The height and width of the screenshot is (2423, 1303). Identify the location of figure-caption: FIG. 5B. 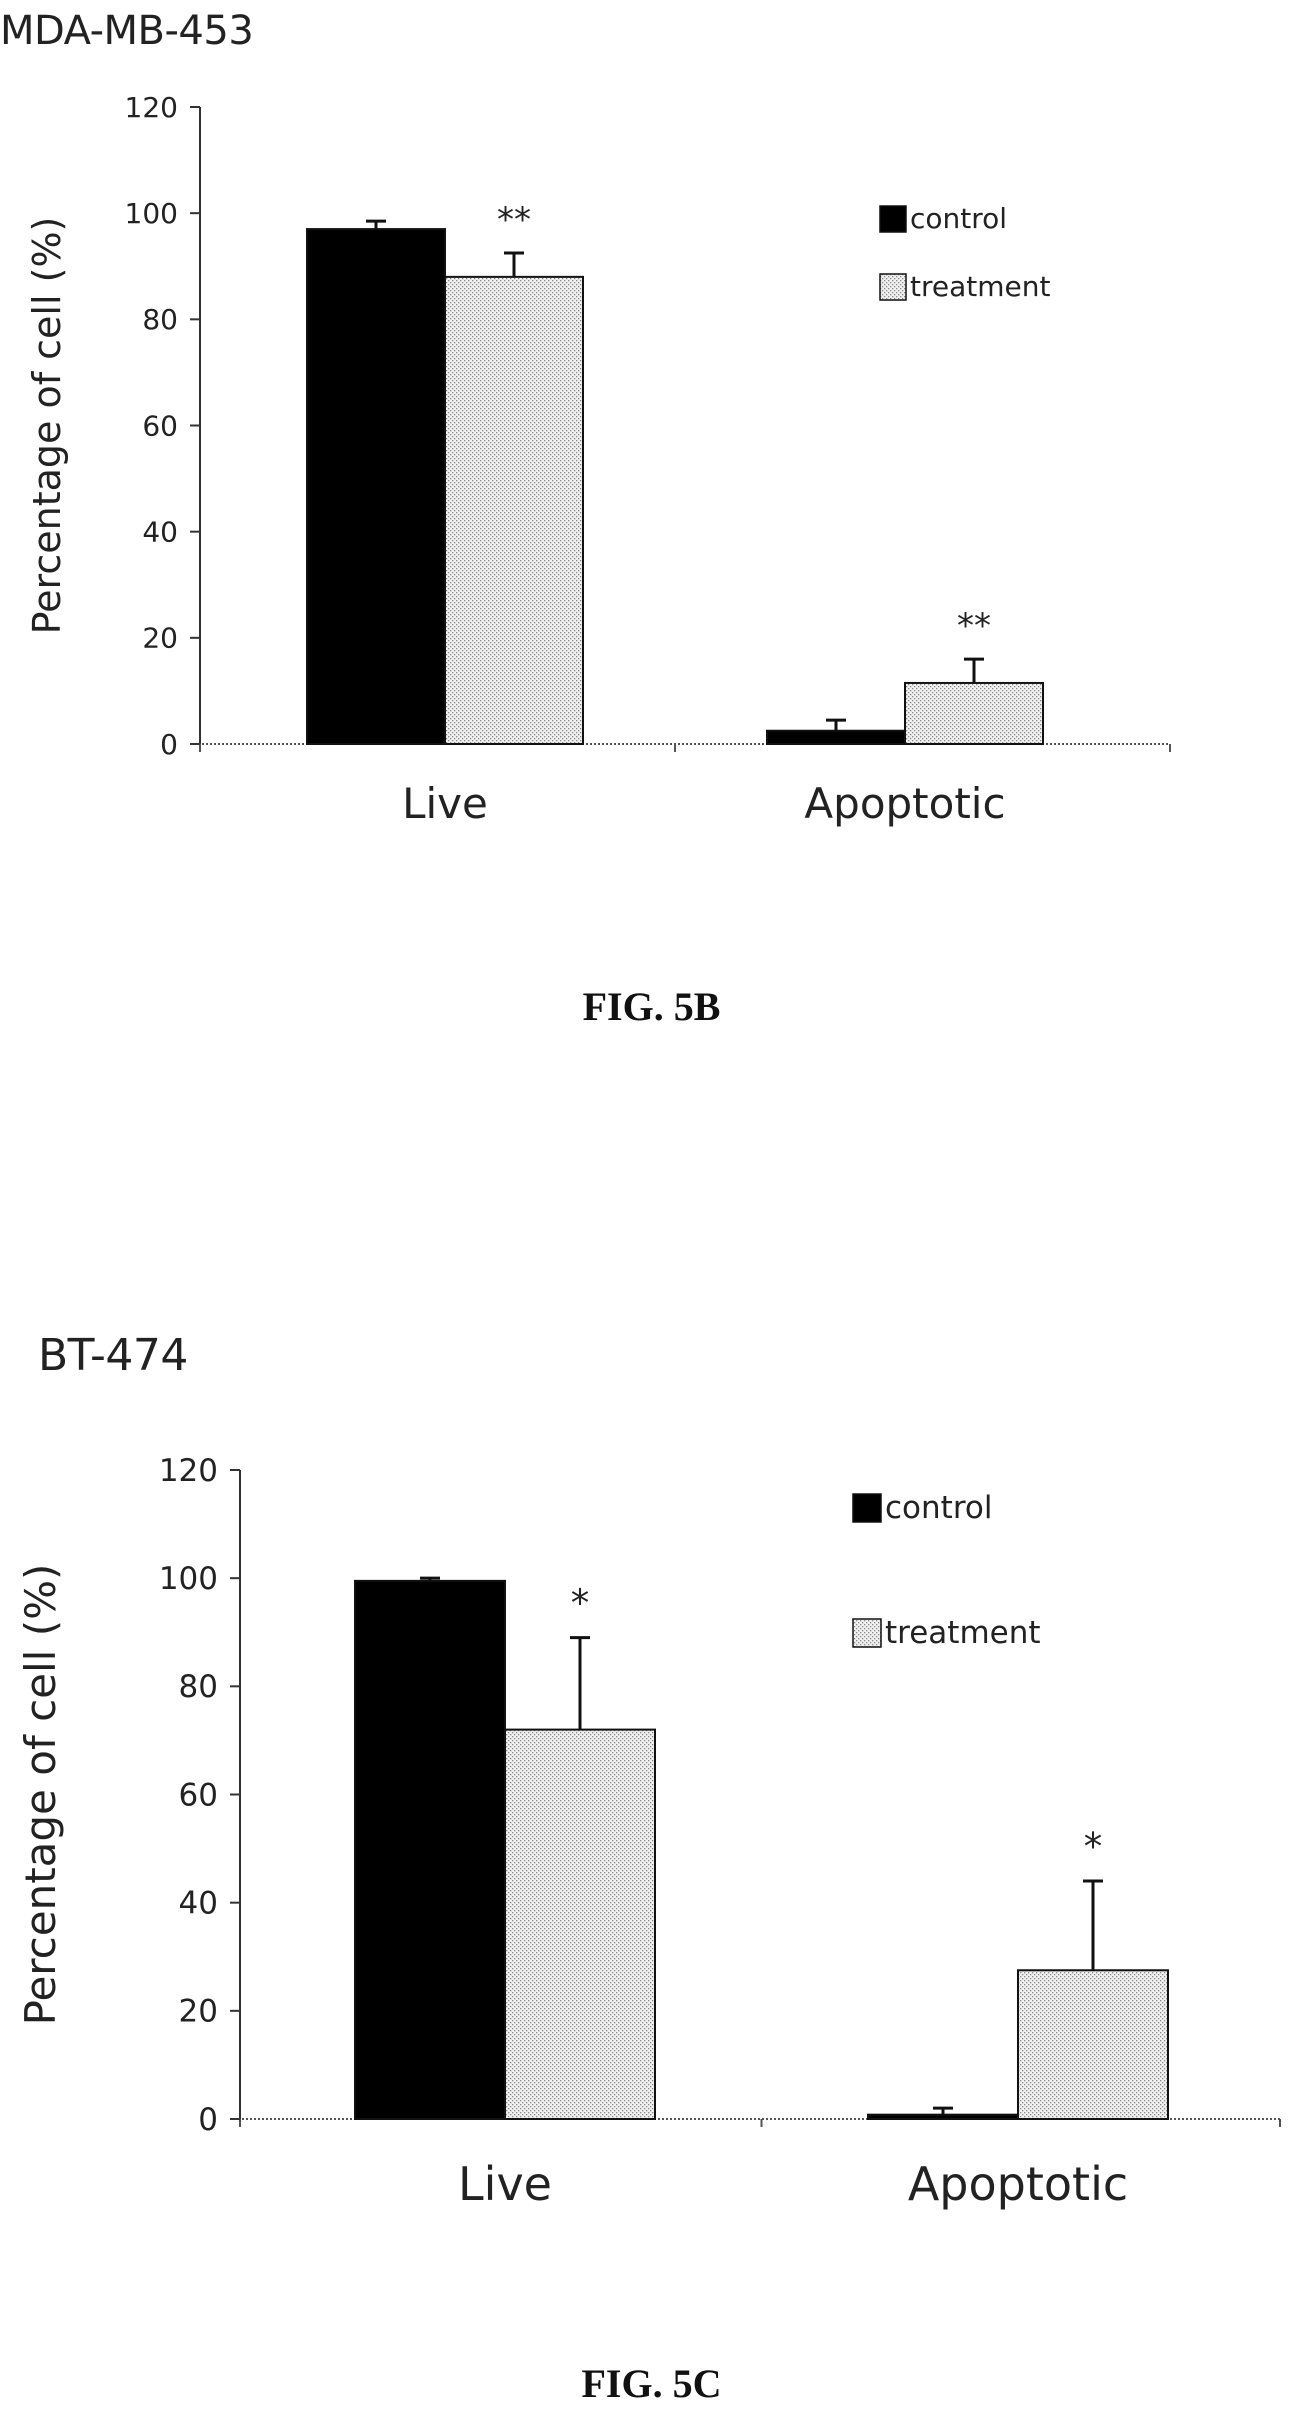
(651, 1006).